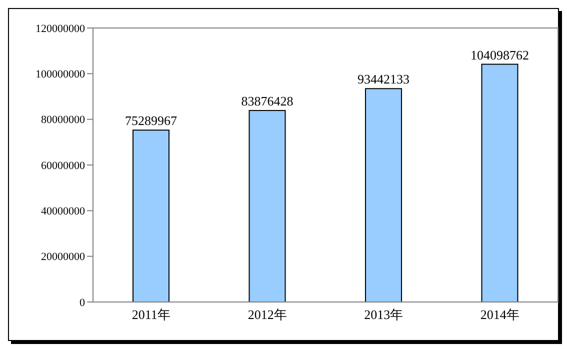 Image resolution: width=567 pixels, height=349 pixels. What do you see at coordinates (151, 314) in the screenshot?
I see `x-tick-label: 2011年` at bounding box center [151, 314].